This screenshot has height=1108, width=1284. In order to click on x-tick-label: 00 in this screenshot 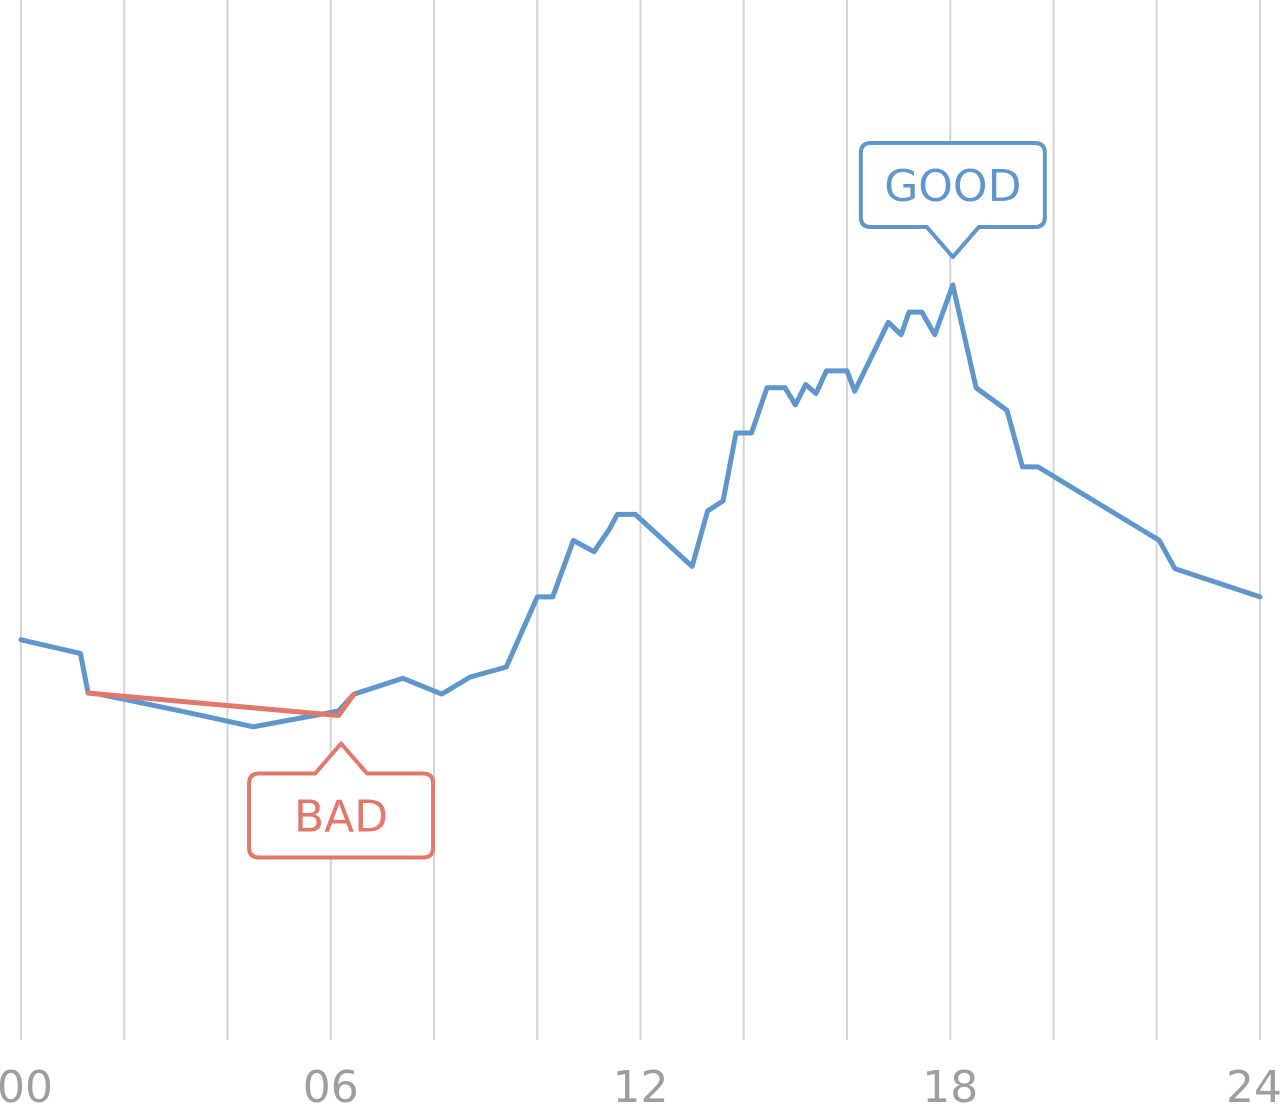, I will do `click(26, 1085)`.